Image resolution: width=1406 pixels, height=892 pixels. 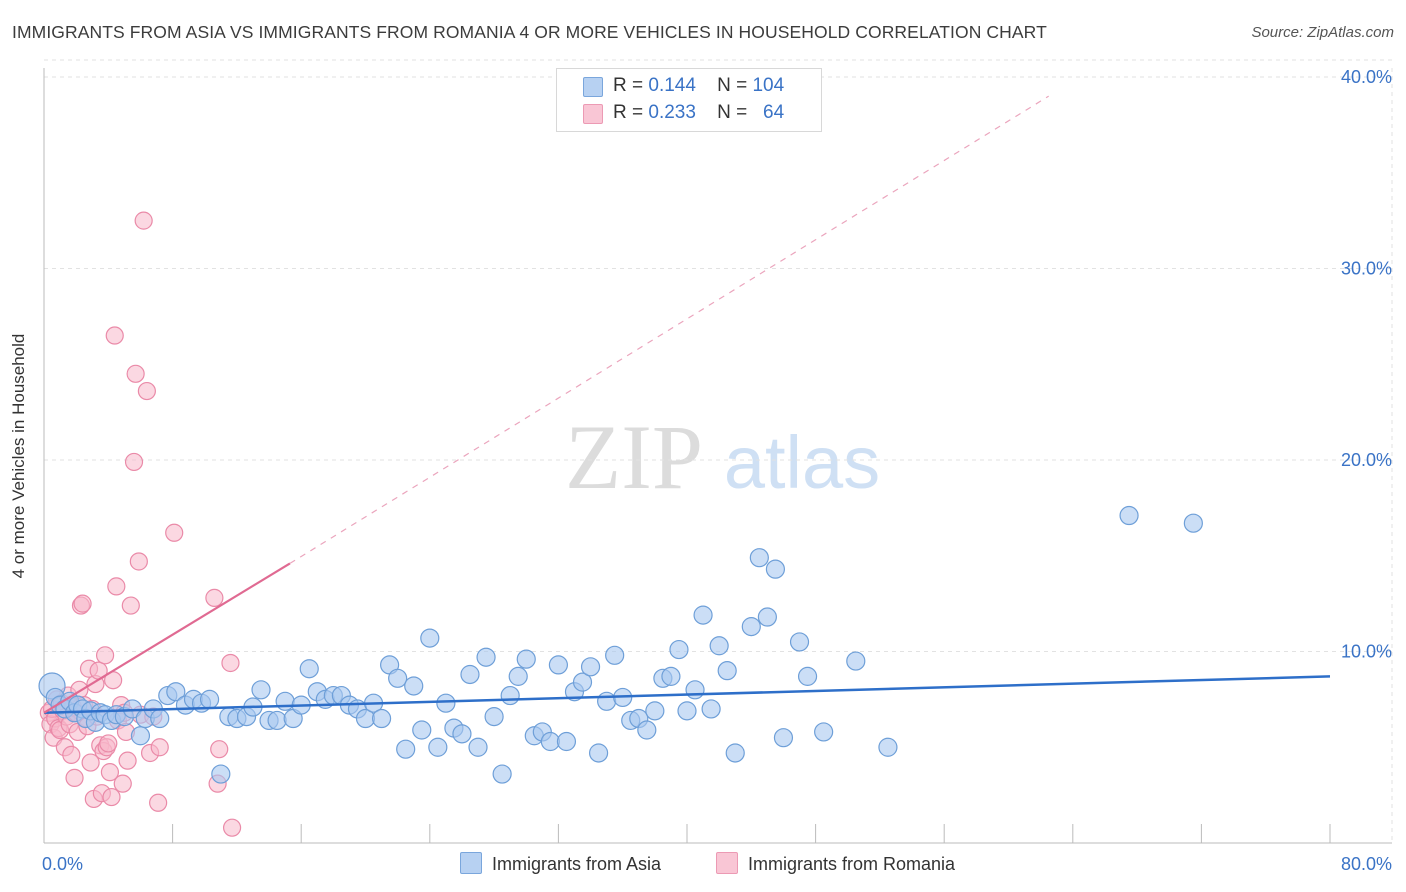 I want to click on romania-legend-swatch, so click(x=727, y=863).